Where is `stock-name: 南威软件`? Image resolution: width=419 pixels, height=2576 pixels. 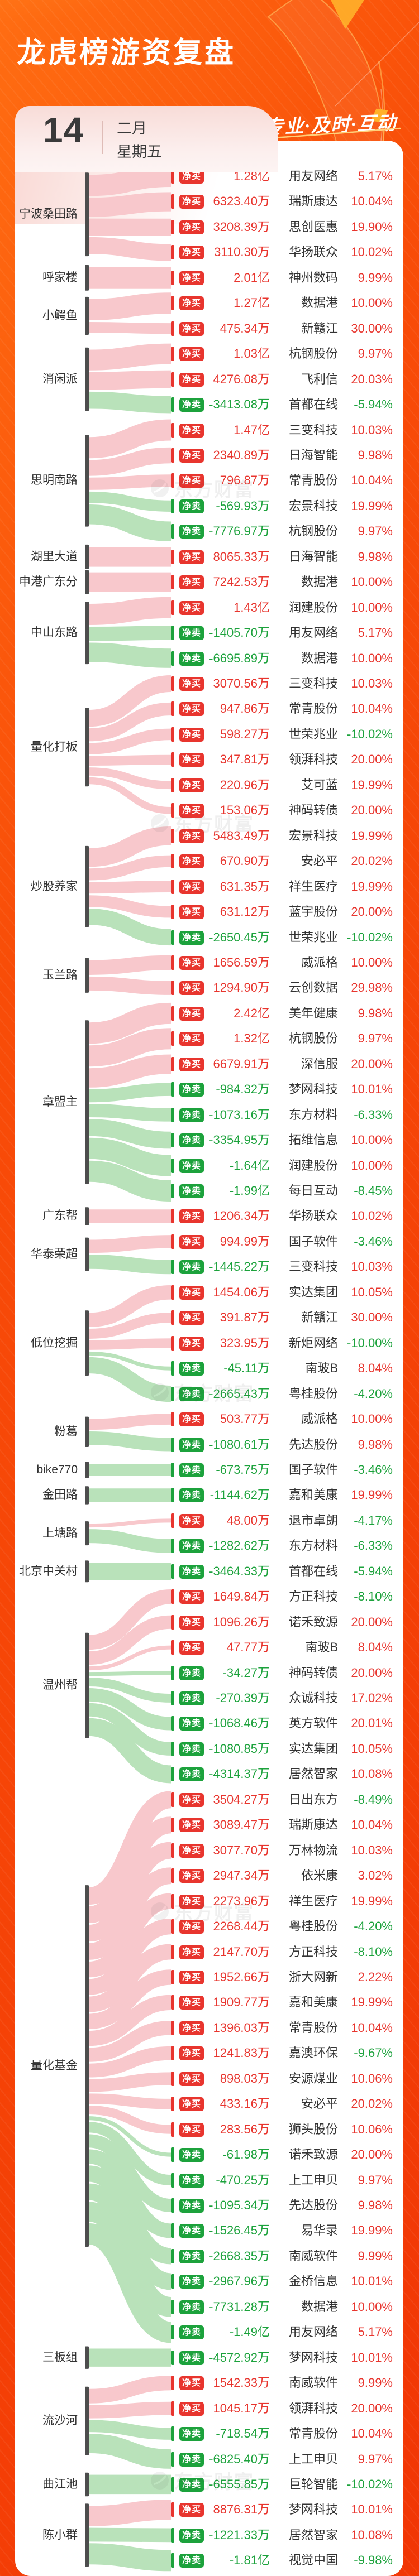
stock-name: 南威软件 is located at coordinates (313, 2383).